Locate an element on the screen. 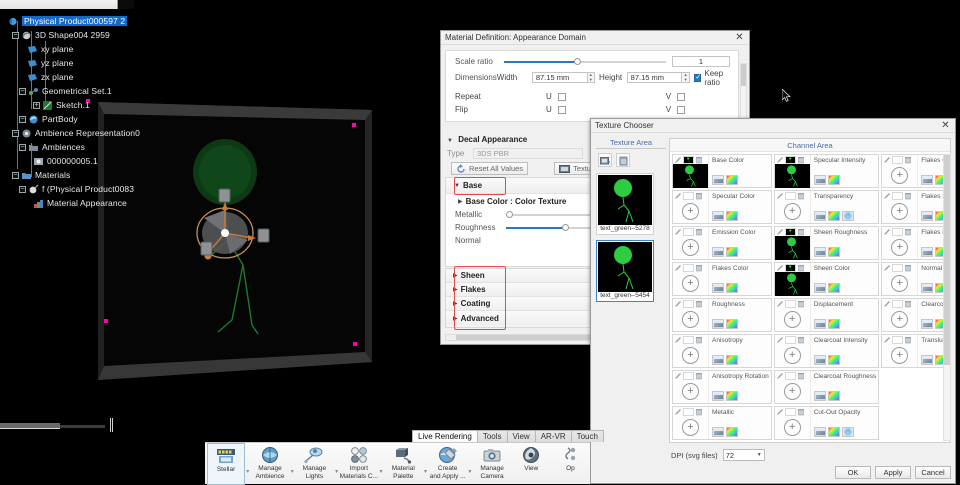 This screenshot has width=960, height=485. channel-card: + Flakes Coverage is located at coordinates (915, 171).